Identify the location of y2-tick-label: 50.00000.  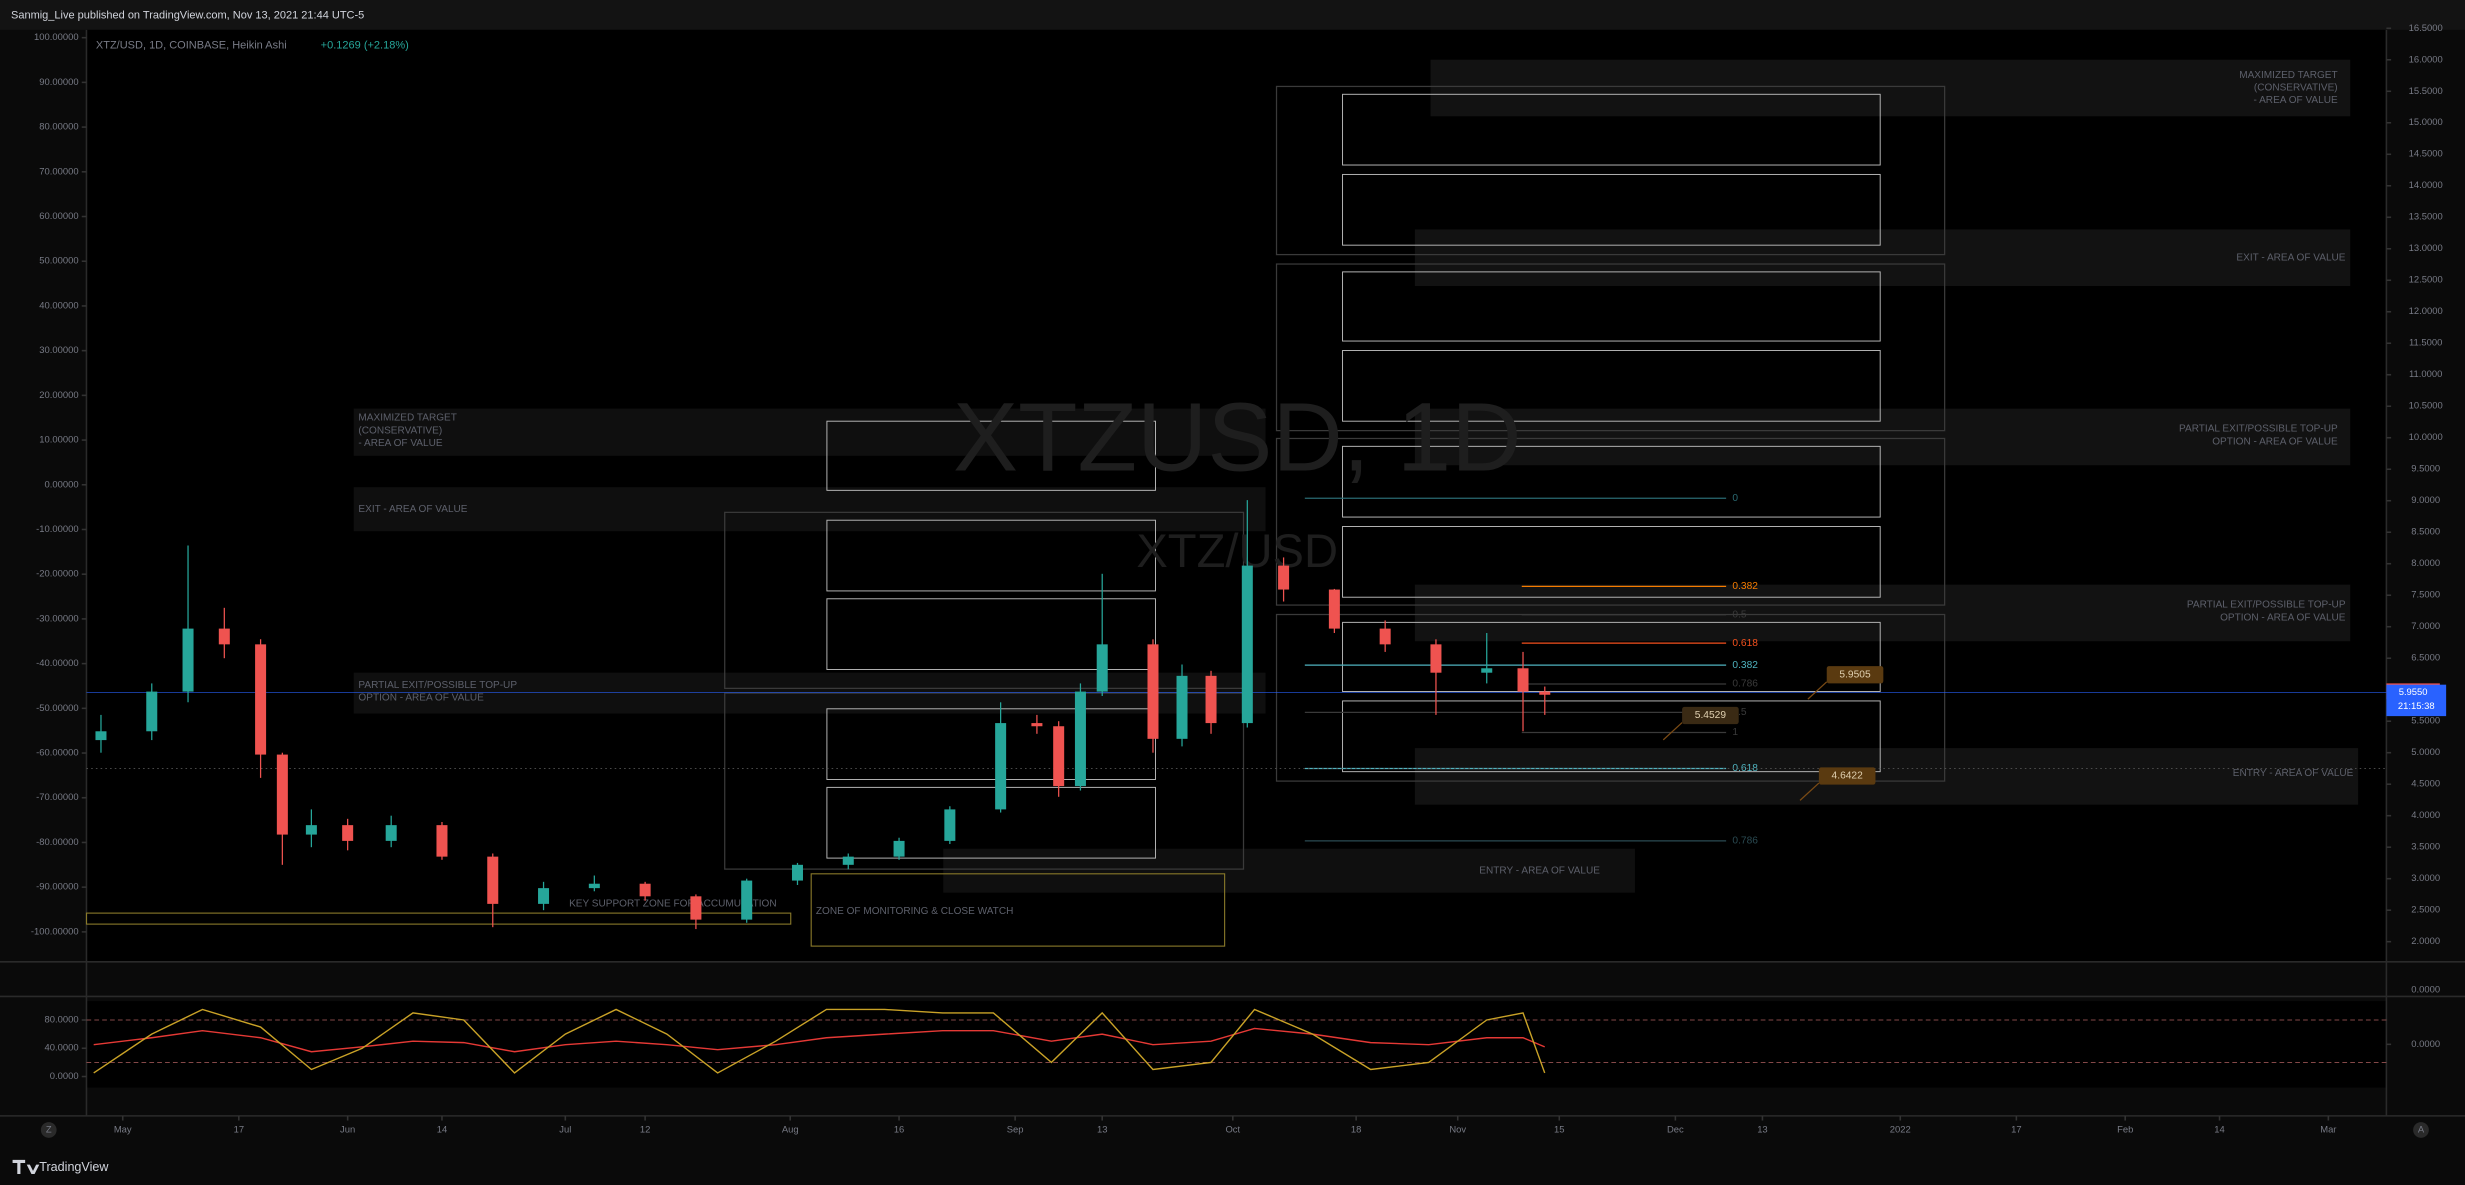
(58, 260).